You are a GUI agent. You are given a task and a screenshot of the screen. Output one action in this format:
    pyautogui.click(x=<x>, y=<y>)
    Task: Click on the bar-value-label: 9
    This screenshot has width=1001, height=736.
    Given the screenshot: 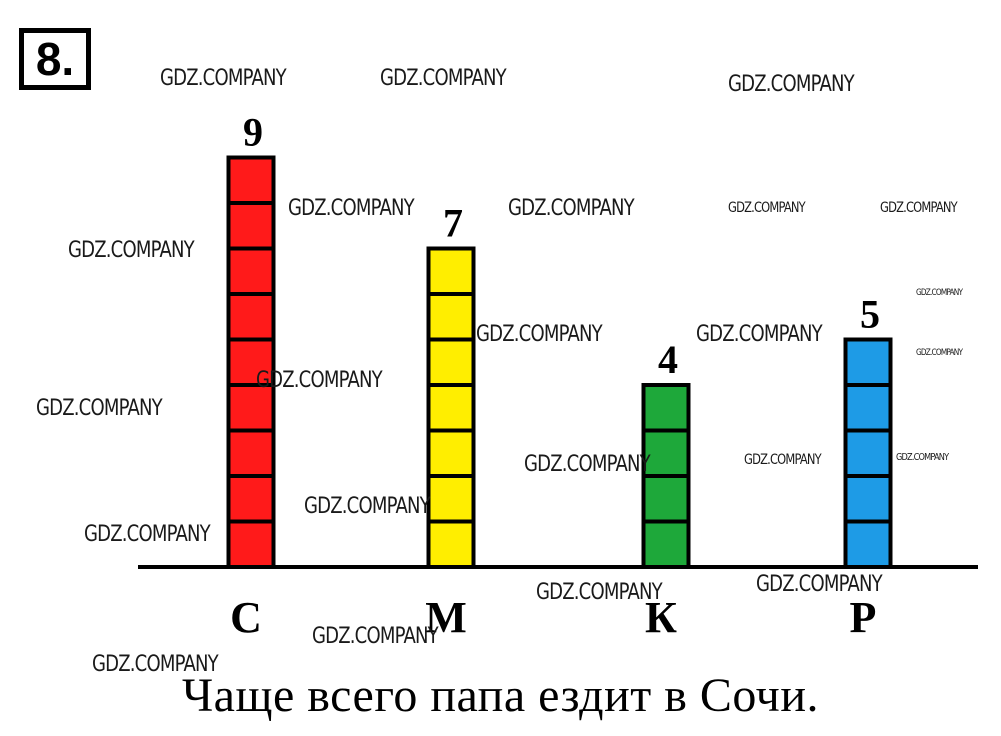 What is the action you would take?
    pyautogui.click(x=253, y=132)
    